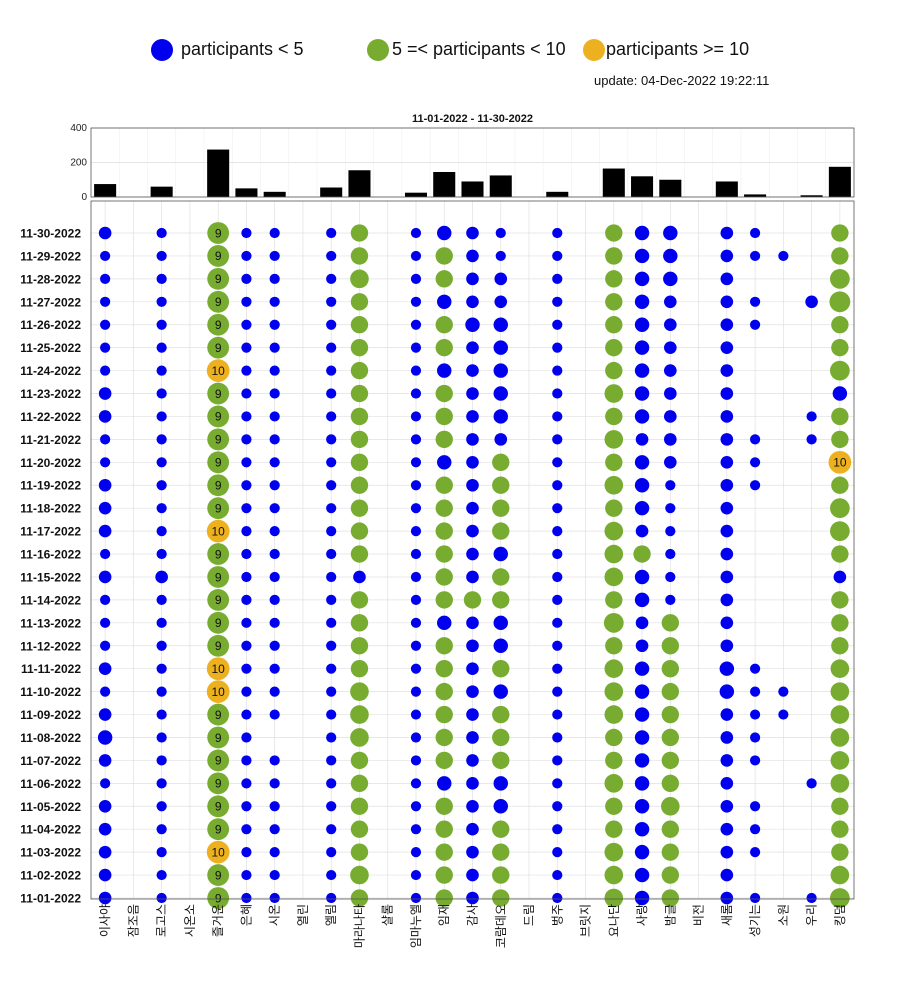 The height and width of the screenshot is (1000, 900). Describe the element at coordinates (755, 691) in the screenshot. I see `bubble-성기는-11-10-2022` at that location.